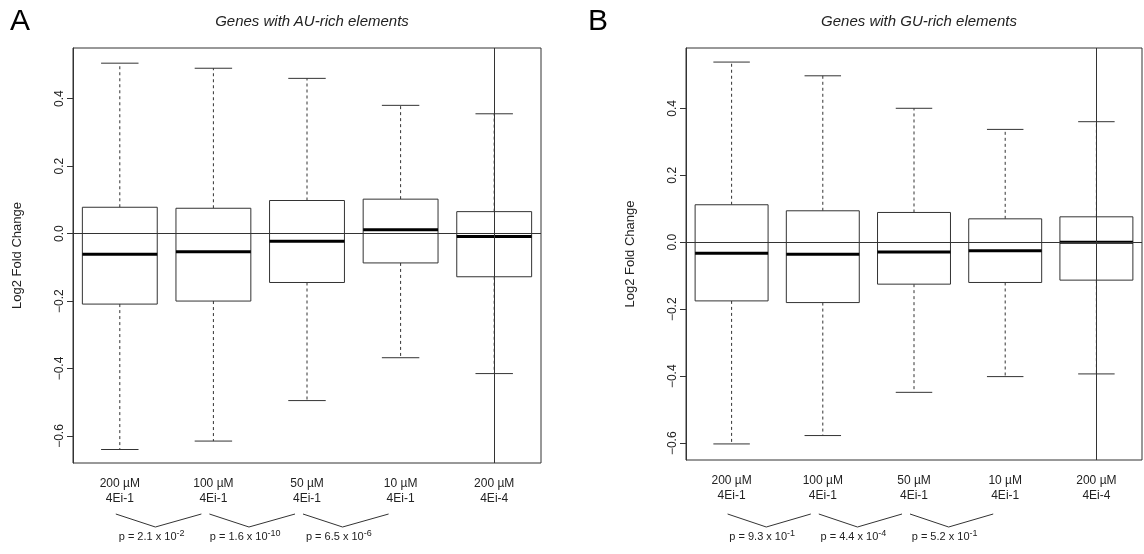 The width and height of the screenshot is (1144, 554). What do you see at coordinates (598, 19) in the screenshot?
I see `text: B` at bounding box center [598, 19].